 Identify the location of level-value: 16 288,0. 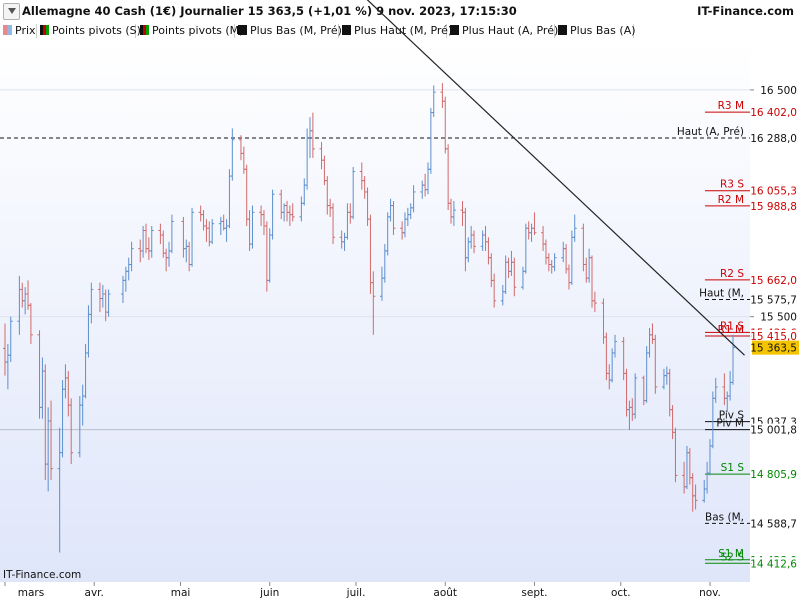
(773, 139).